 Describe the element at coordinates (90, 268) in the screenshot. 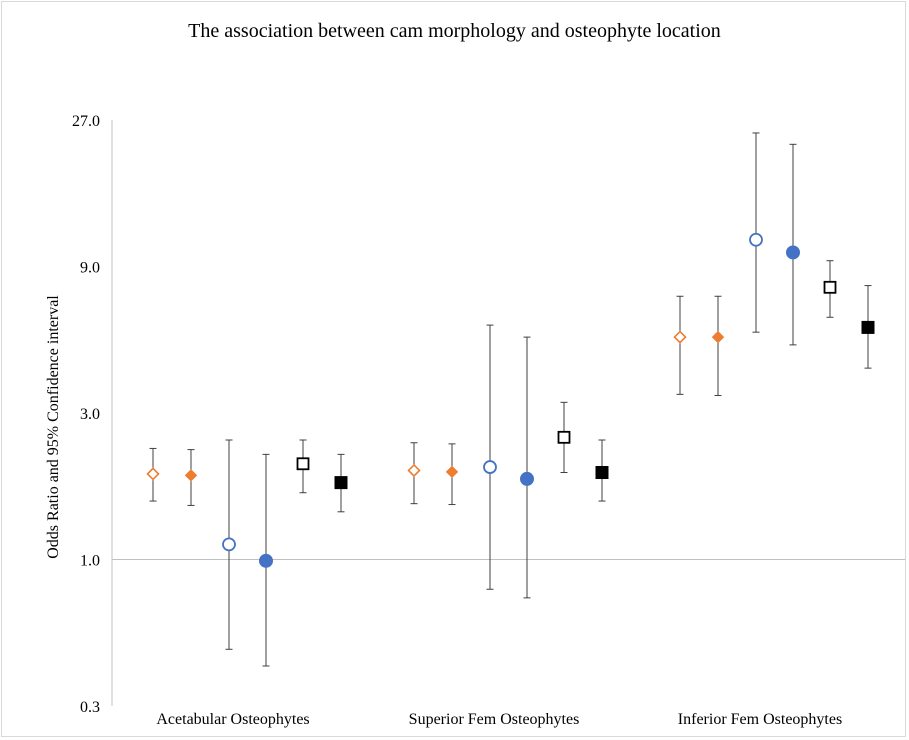

I see `y-tick-label: 9.0` at that location.